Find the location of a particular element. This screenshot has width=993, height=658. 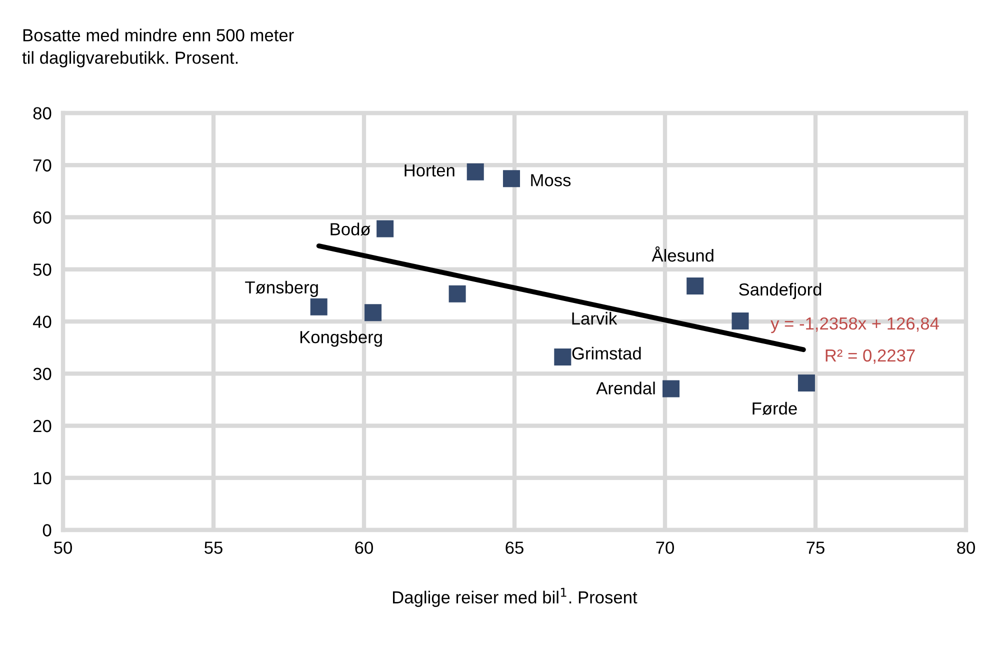

annotation: Grimstad is located at coordinates (606, 353).